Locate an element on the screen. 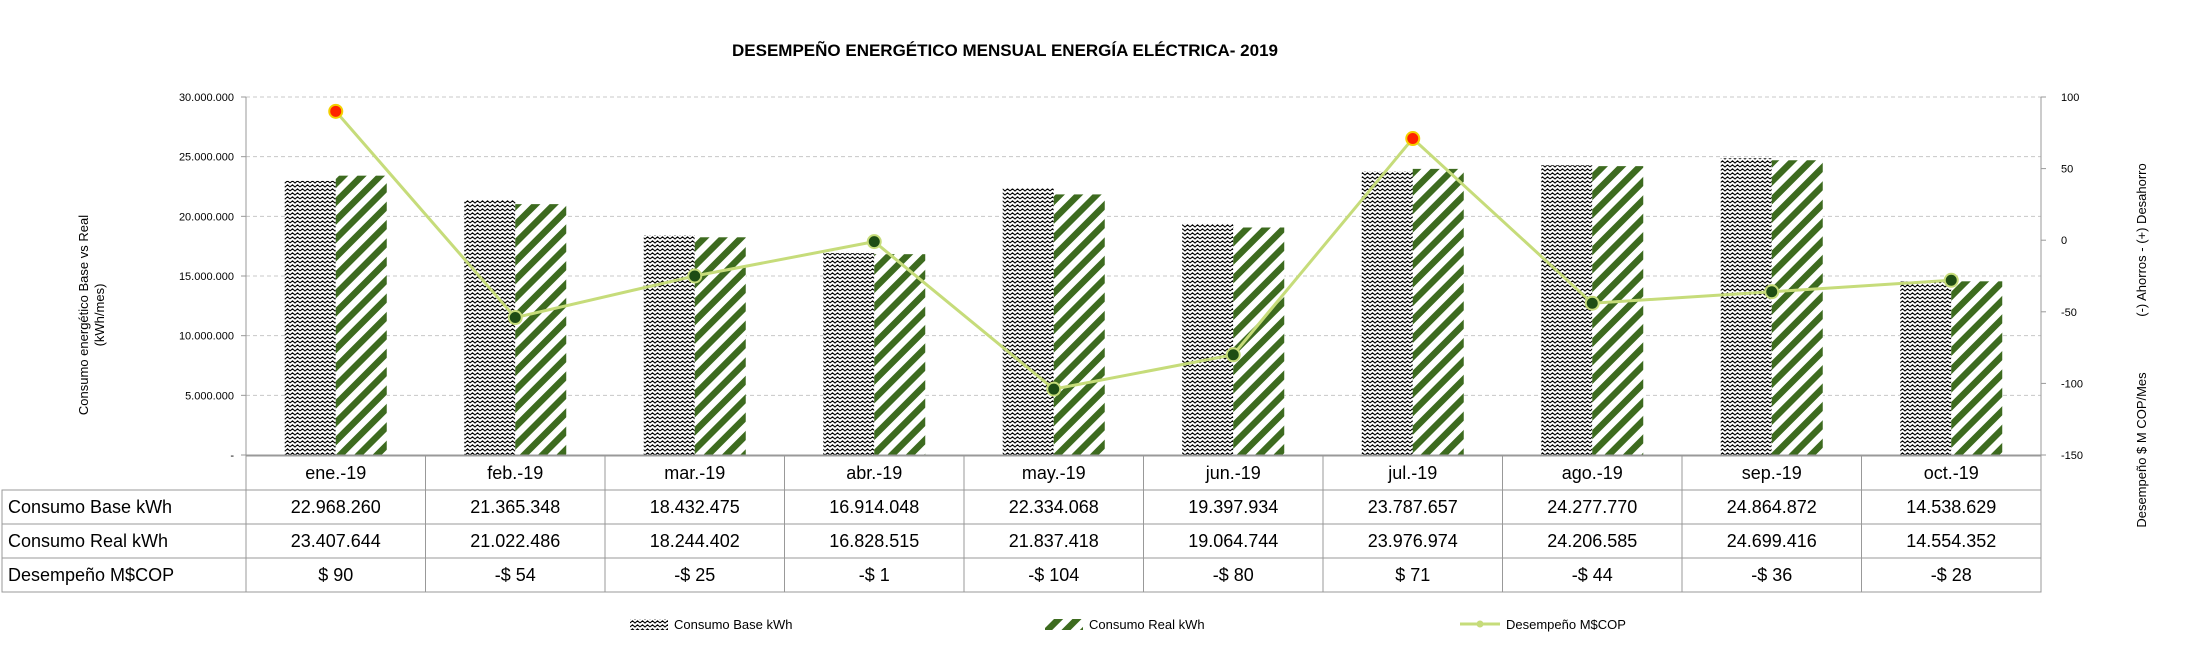 The width and height of the screenshot is (2186, 659). table-cell-value: 19.064.744 is located at coordinates (1233, 541).